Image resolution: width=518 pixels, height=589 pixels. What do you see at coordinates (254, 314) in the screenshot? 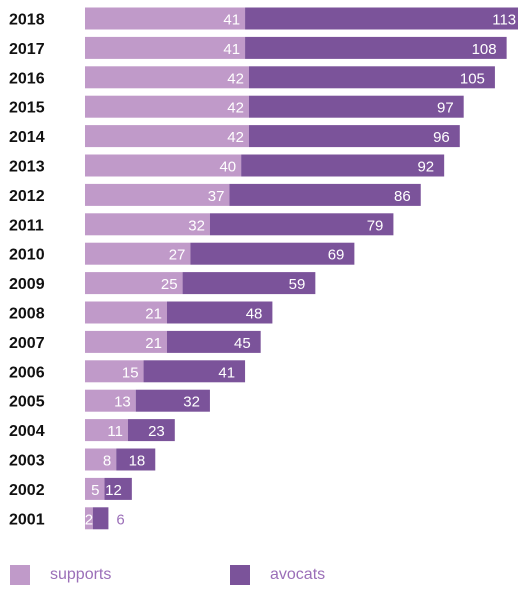
I see `value-label-avocats: 48` at bounding box center [254, 314].